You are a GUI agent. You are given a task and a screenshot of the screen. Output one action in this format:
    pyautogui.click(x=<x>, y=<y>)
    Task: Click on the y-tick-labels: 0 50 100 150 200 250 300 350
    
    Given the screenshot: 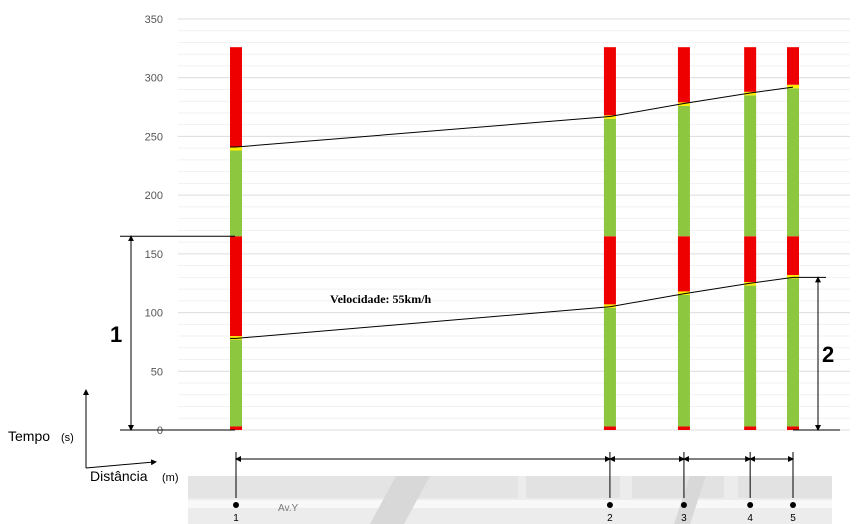 What is the action you would take?
    pyautogui.click(x=154, y=225)
    